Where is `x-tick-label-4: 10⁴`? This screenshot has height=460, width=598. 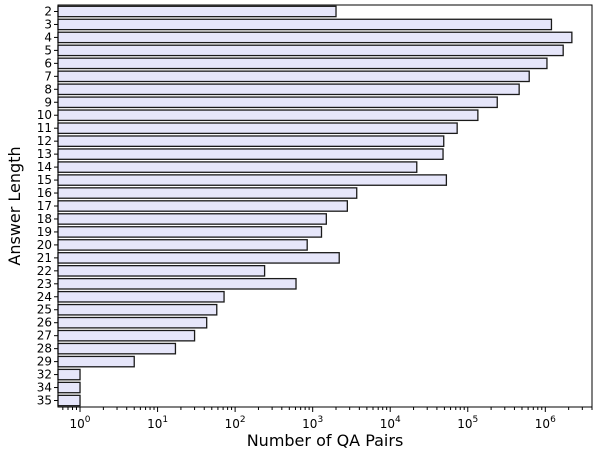
x-tick-label-4: 10⁴ is located at coordinates (390, 423).